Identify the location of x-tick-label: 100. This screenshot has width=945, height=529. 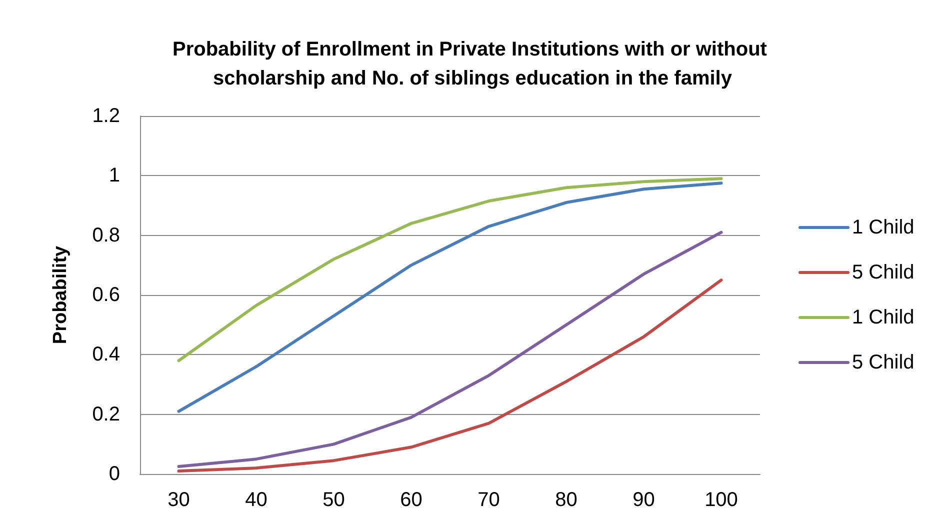
(721, 500).